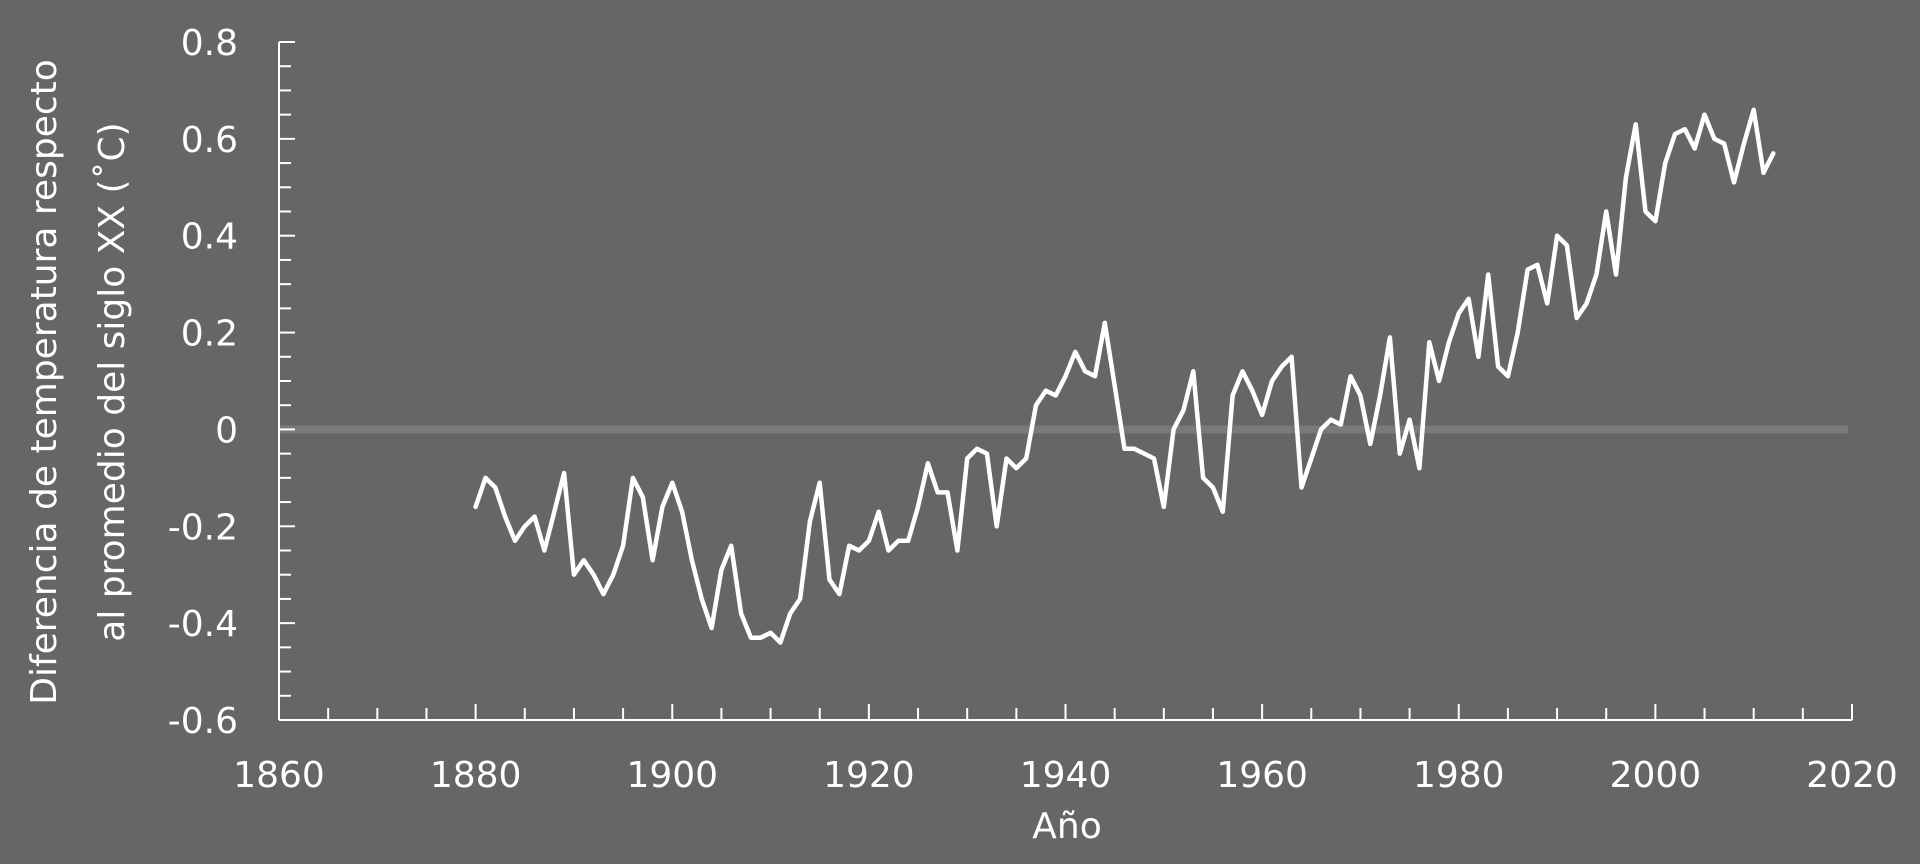 This screenshot has height=864, width=1920. What do you see at coordinates (203, 721) in the screenshot?
I see `y-tick-label: -0.6` at bounding box center [203, 721].